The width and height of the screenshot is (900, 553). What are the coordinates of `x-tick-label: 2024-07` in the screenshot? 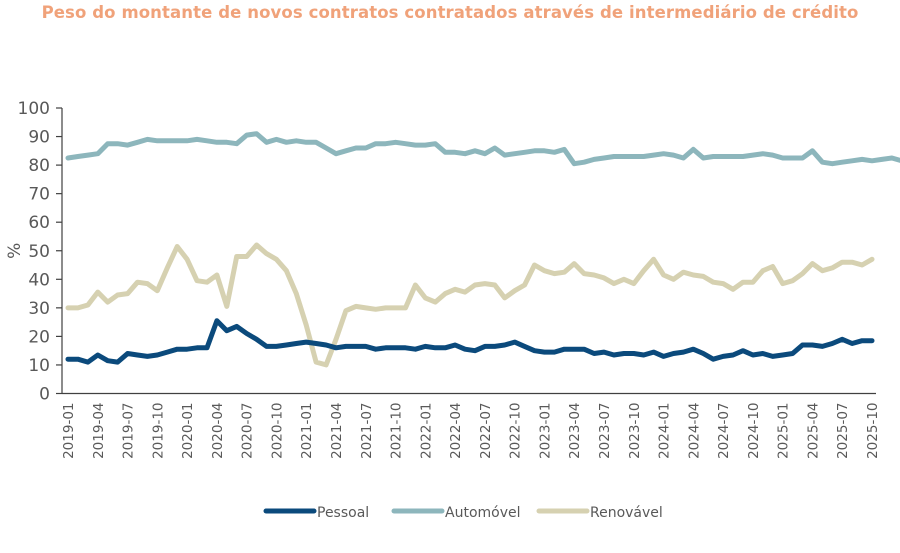 It's located at (724, 431).